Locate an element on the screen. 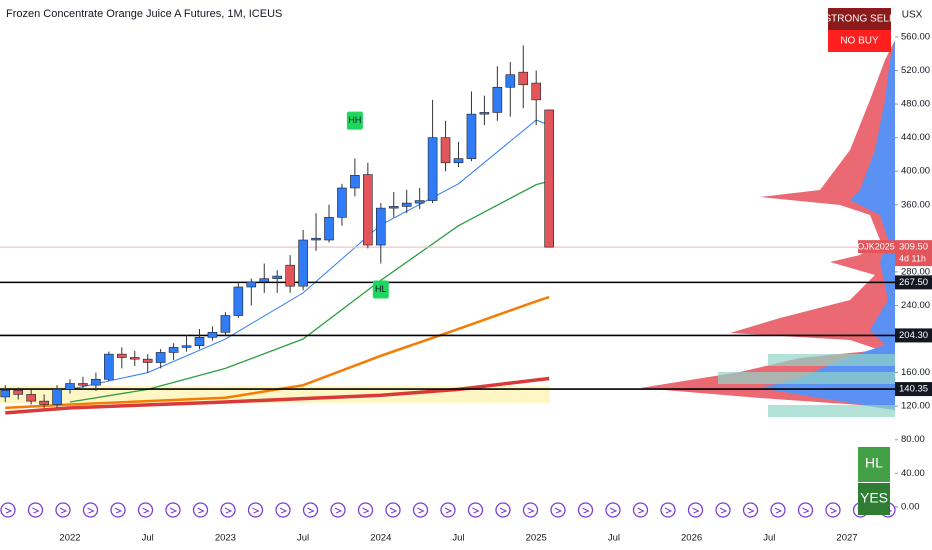 The image size is (932, 550). y-tick-label: 160.00 is located at coordinates (915, 372).